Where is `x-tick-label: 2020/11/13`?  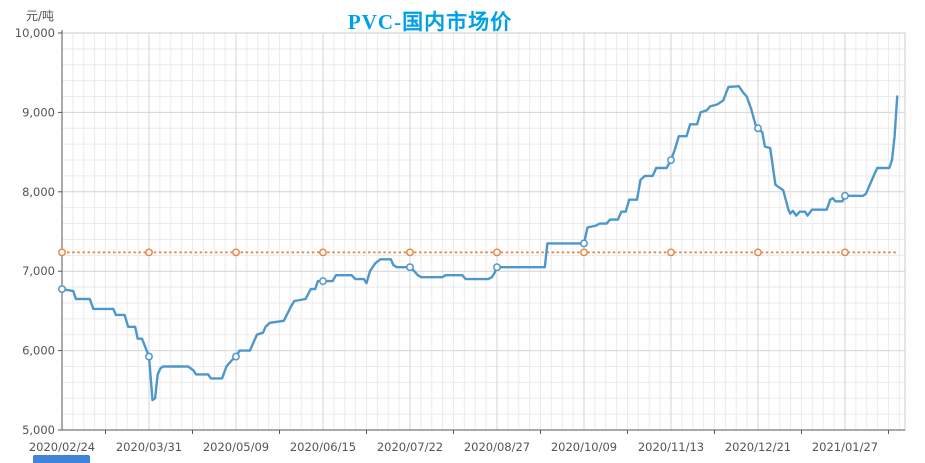
x-tick-label: 2020/11/13 is located at coordinates (671, 447).